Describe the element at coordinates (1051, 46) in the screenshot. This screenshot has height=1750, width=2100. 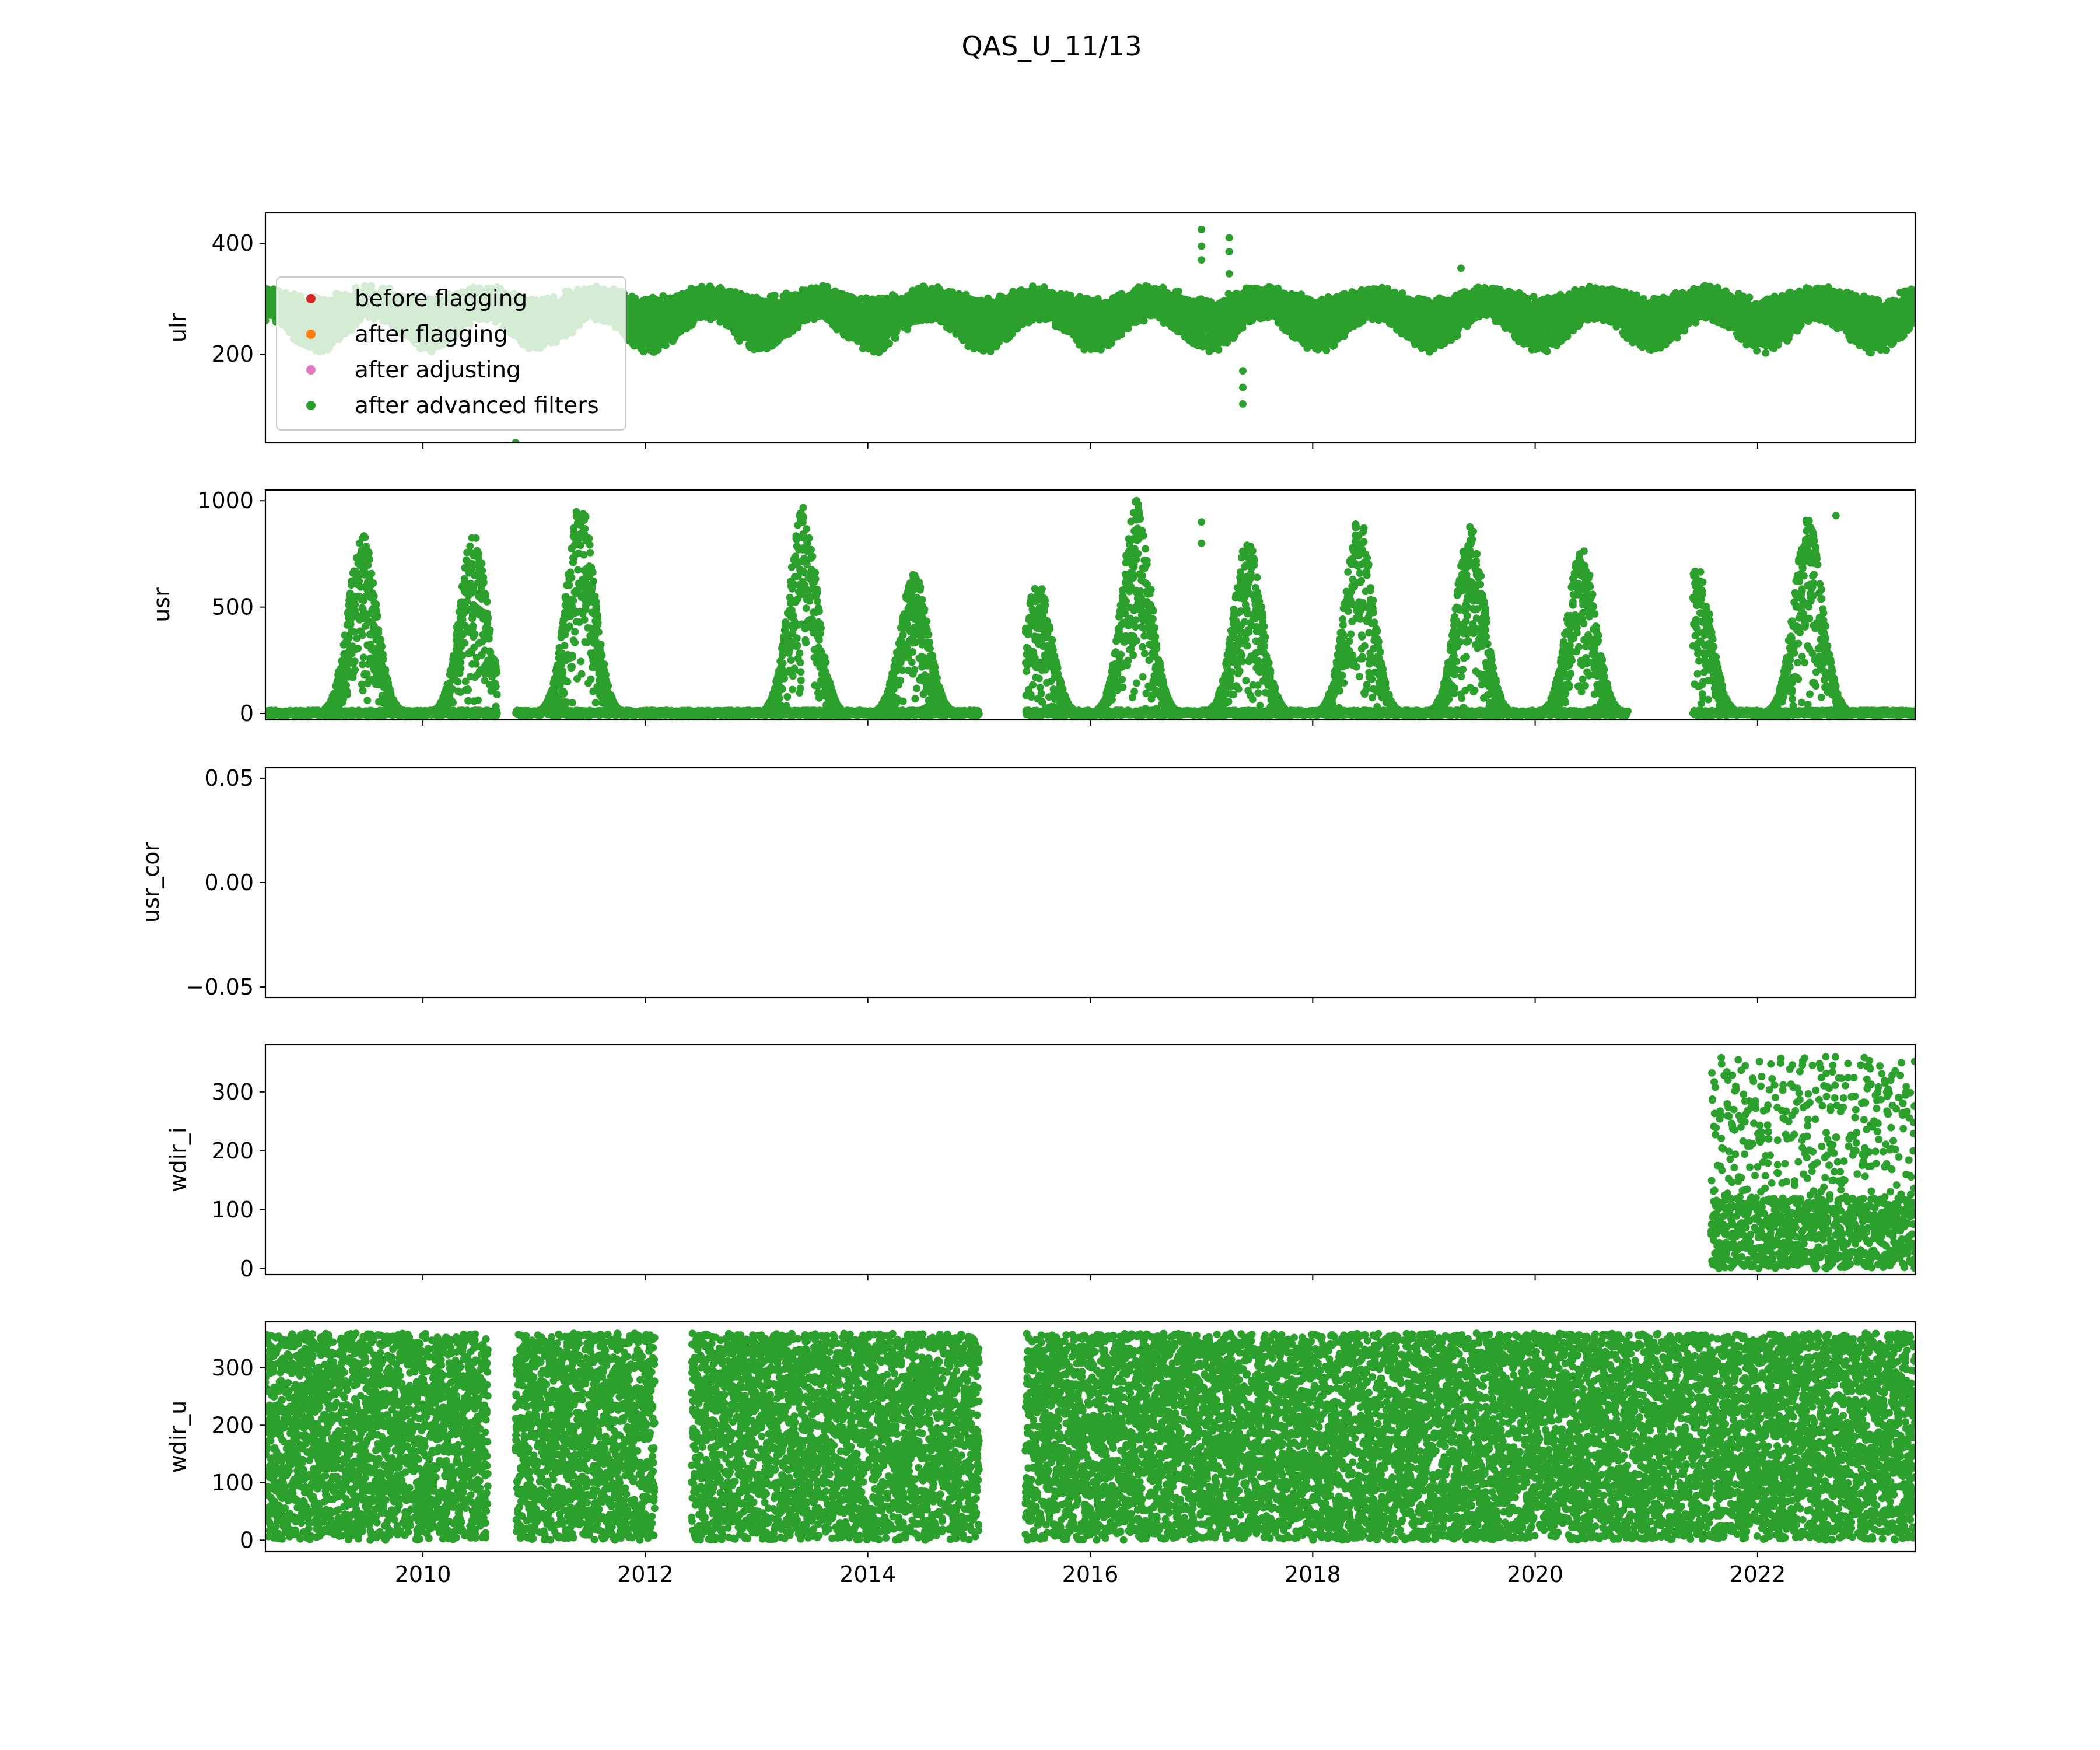
I see `chart-title: QAS_U_11/13` at that location.